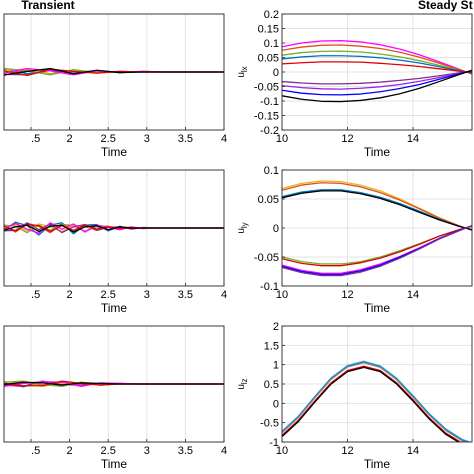 This screenshot has width=474, height=474. Describe the element at coordinates (276, 366) in the screenshot. I see `y-tick-label: 1` at that location.